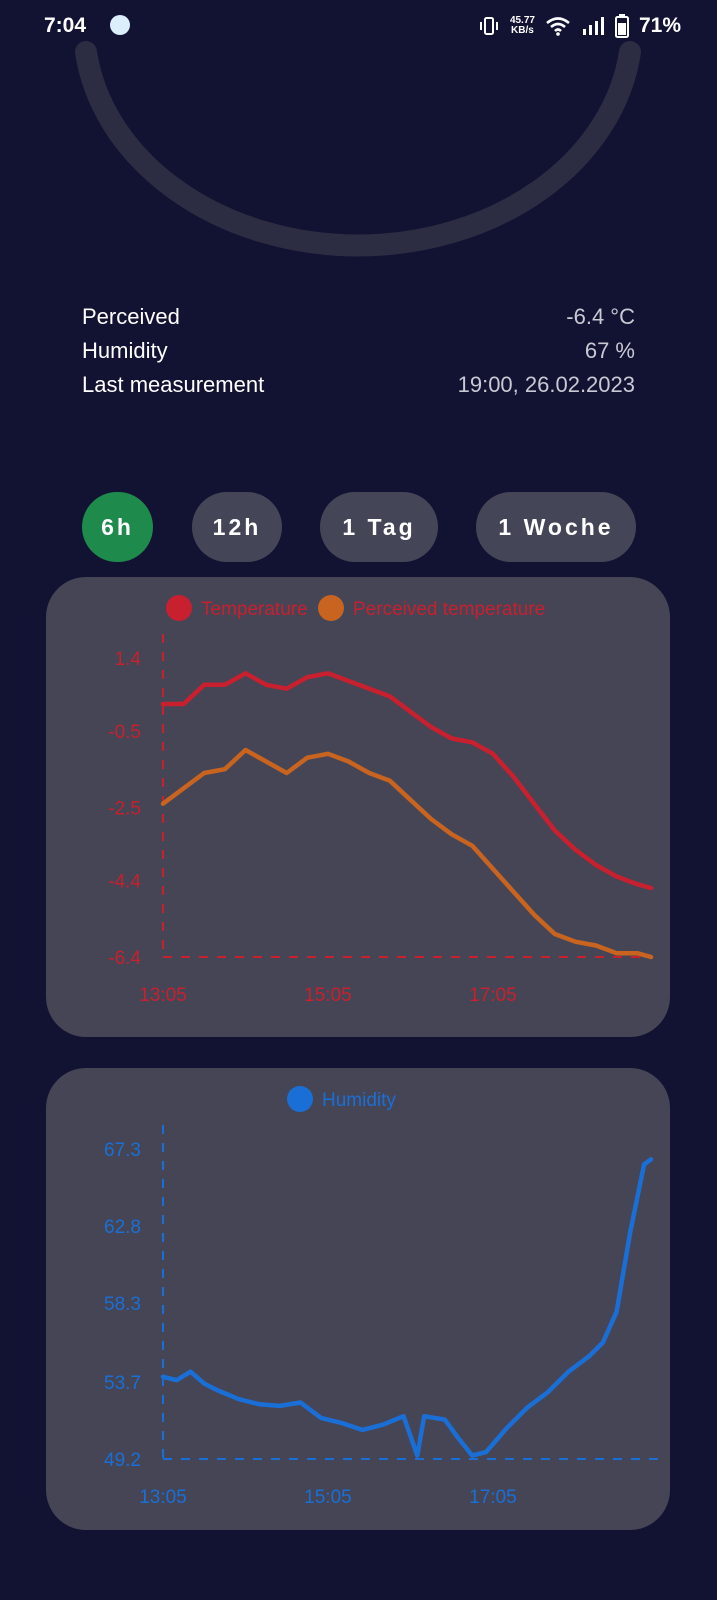 This screenshot has width=717, height=1600. I want to click on series-line-humidity, so click(407, 1307).